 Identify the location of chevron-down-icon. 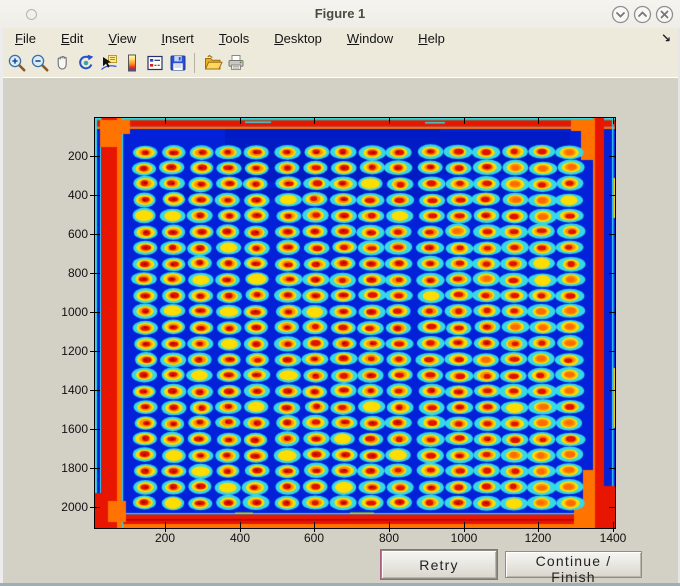
(620, 14).